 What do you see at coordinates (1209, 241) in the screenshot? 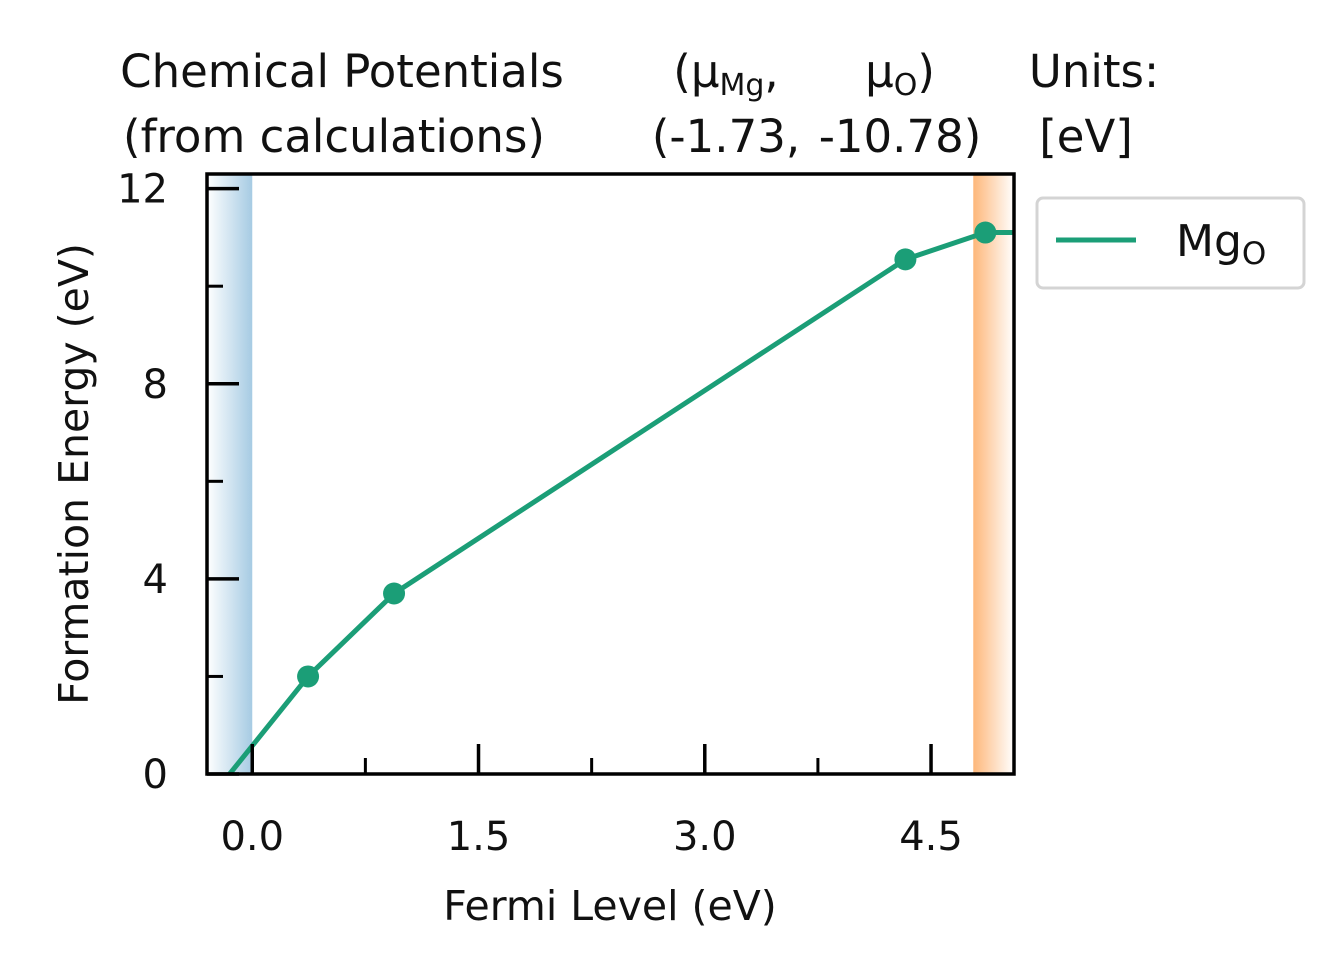
I see `legend-label-main: Mg` at bounding box center [1209, 241].